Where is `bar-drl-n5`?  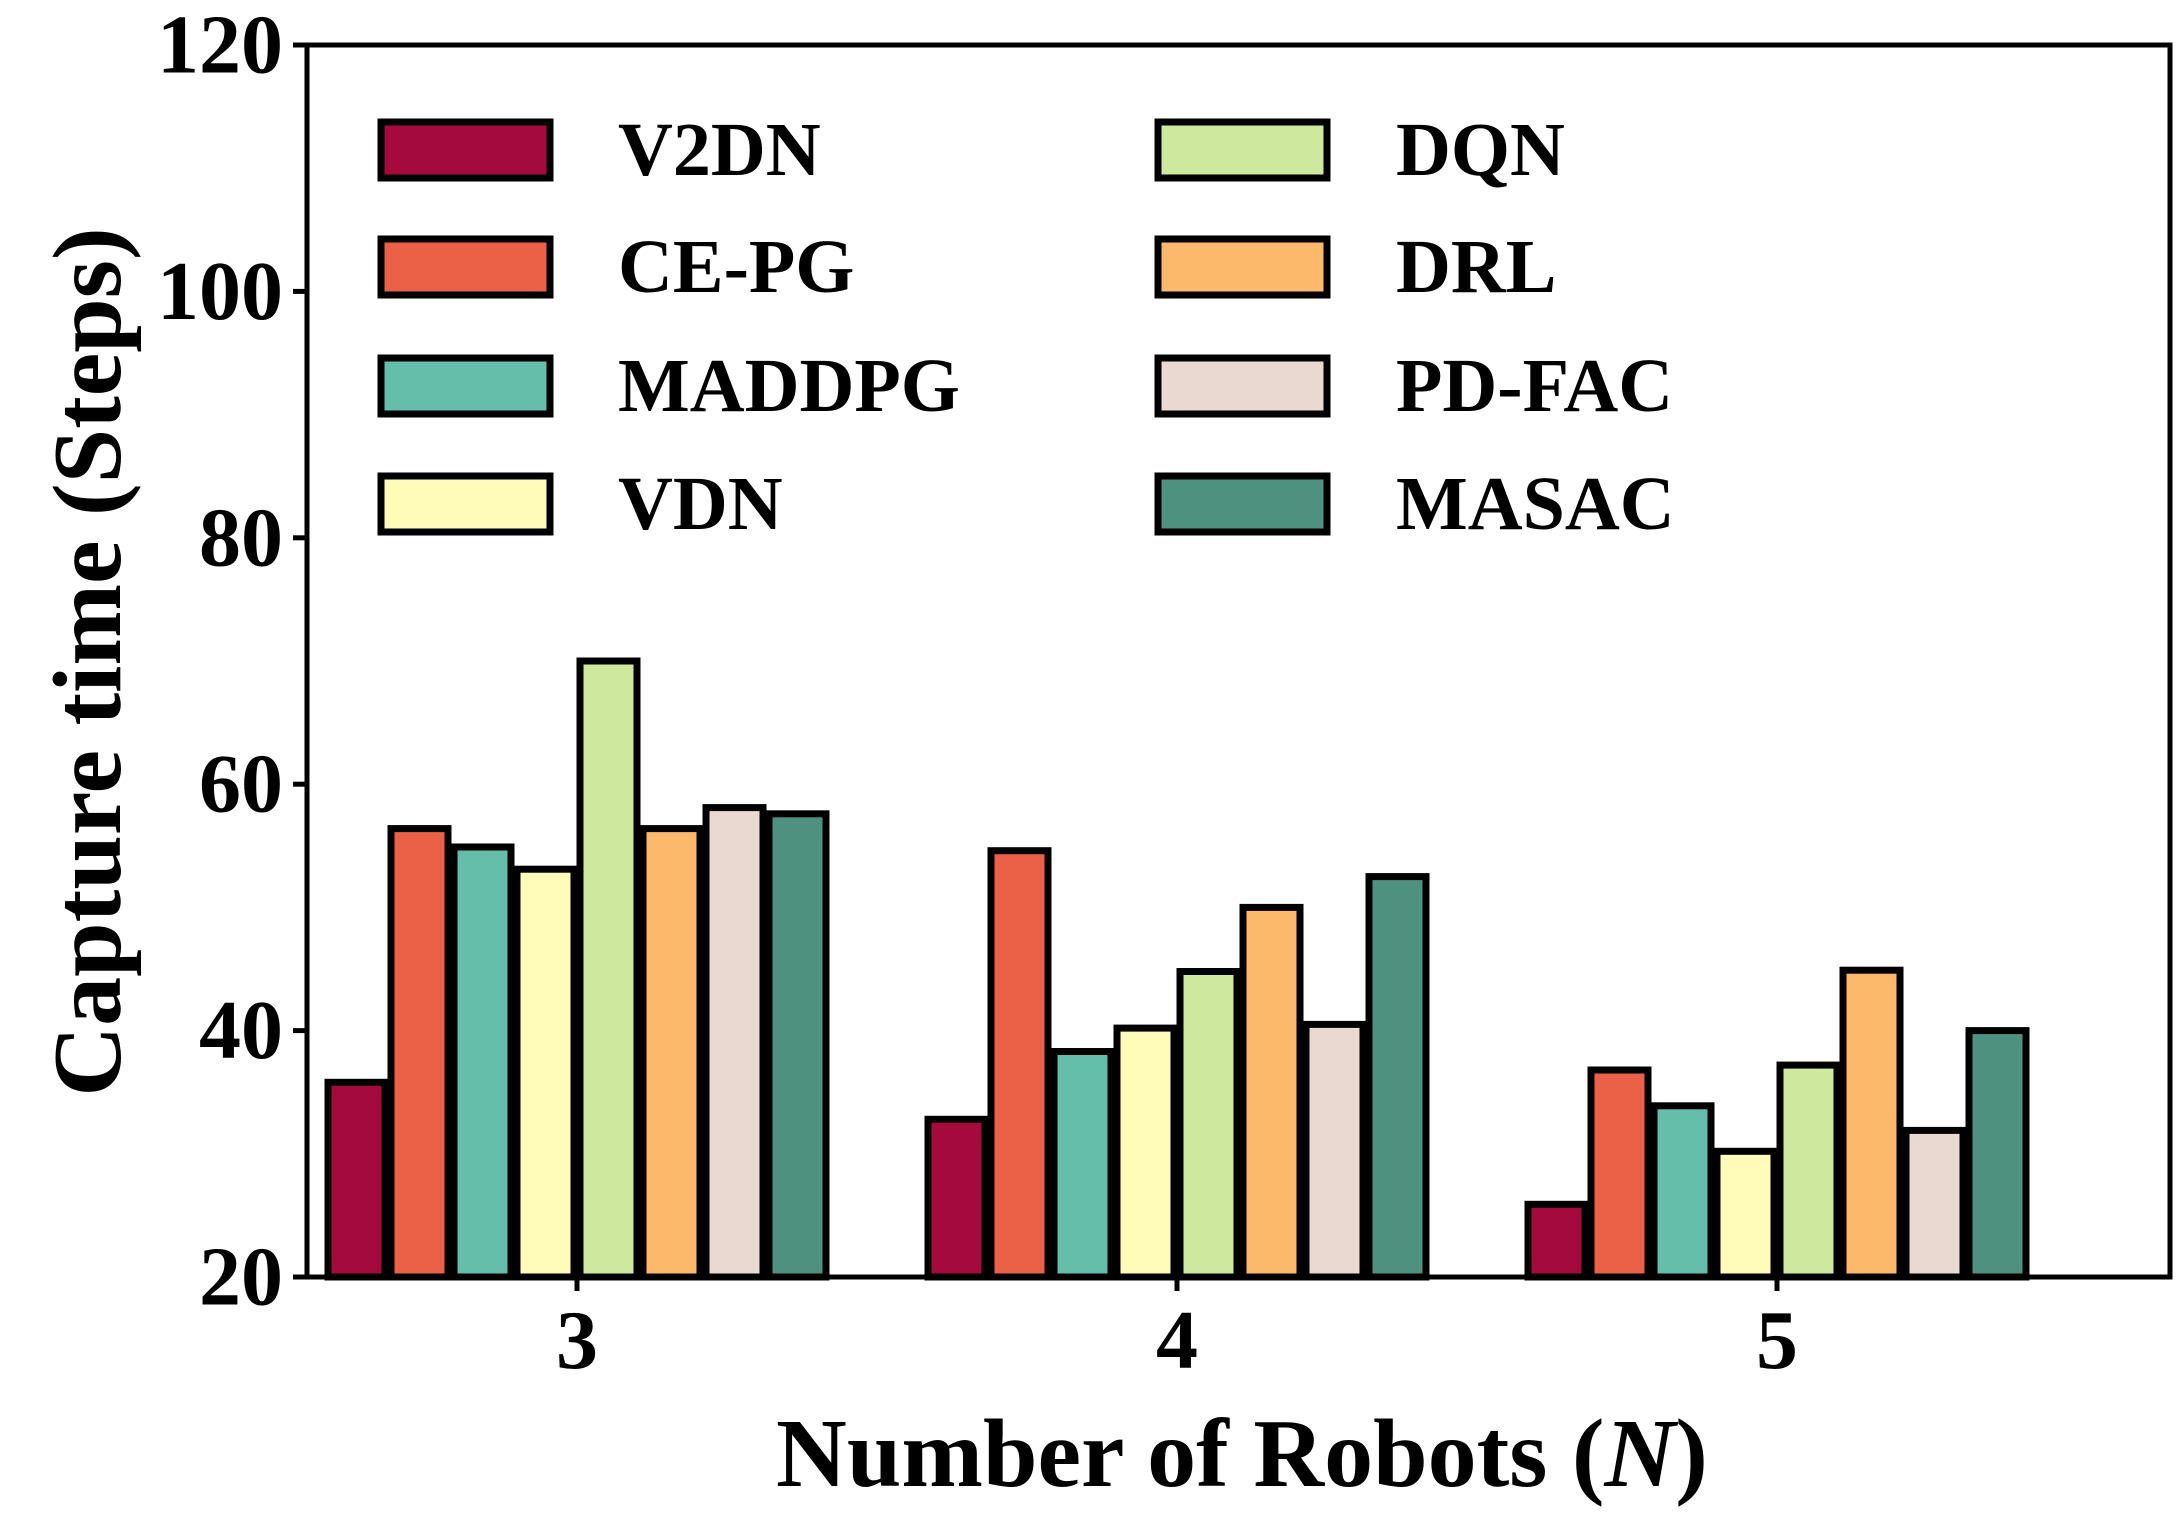 bar-drl-n5 is located at coordinates (1871, 1123).